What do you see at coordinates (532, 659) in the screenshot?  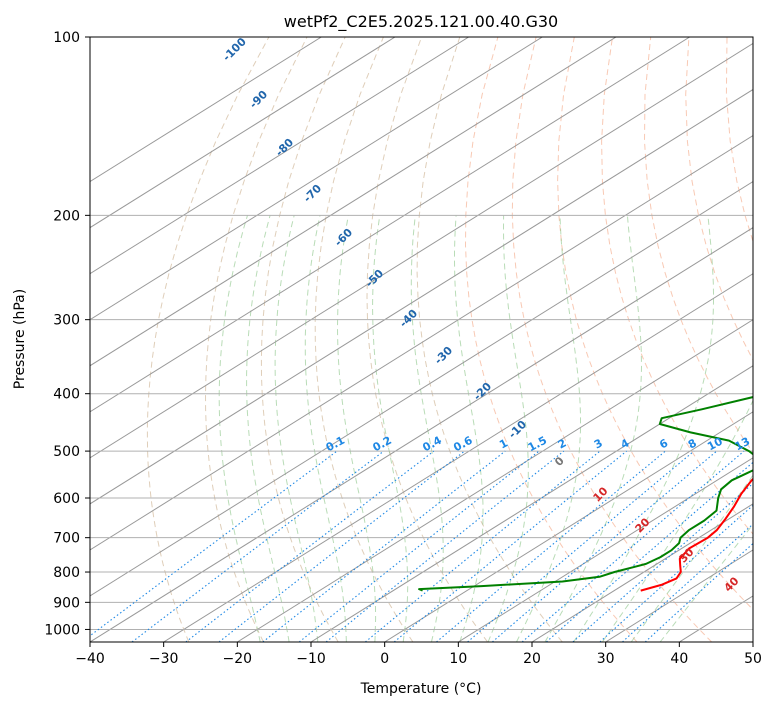 I see `x-tick-label: 20` at bounding box center [532, 659].